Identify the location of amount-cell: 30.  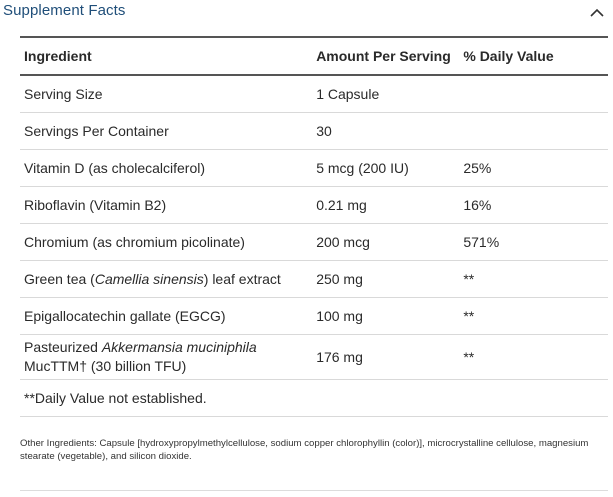
(386, 131).